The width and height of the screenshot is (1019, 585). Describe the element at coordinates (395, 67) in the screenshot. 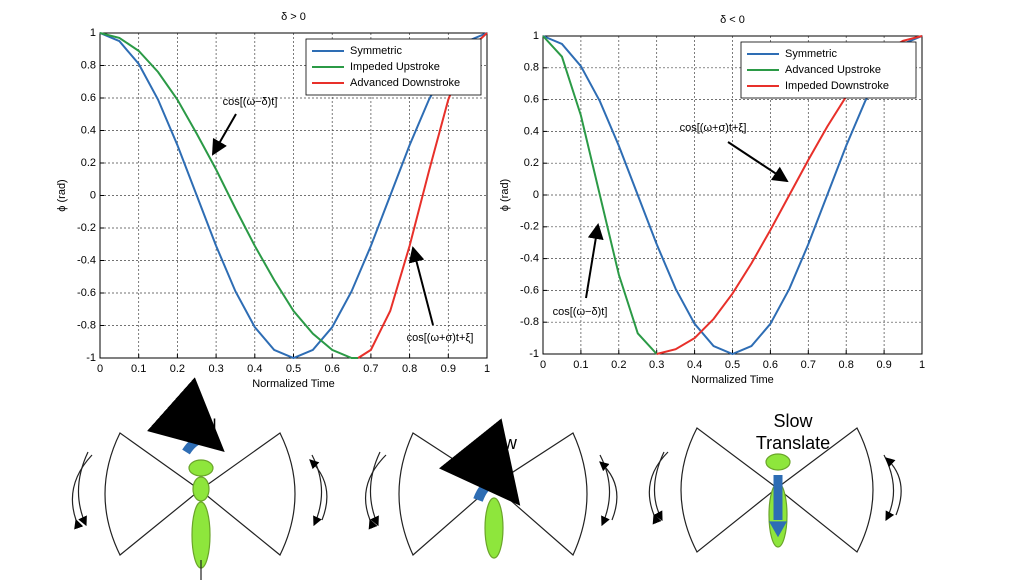

I see `legend-label: Impeded Upstroke` at that location.